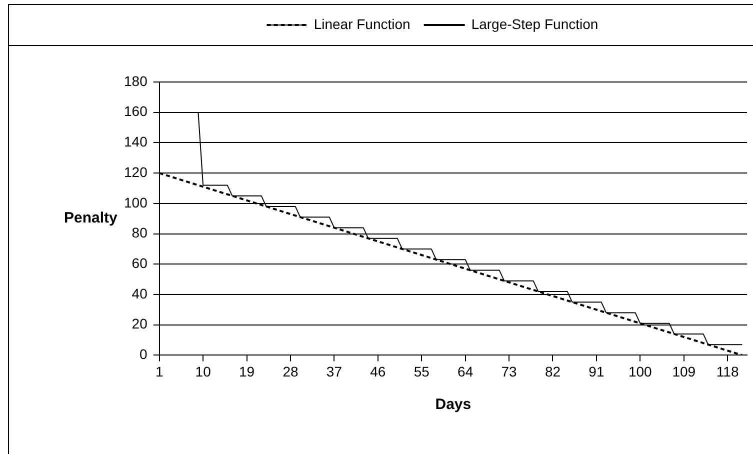 This screenshot has height=454, width=753. What do you see at coordinates (144, 354) in the screenshot?
I see `y-tick-label: 0` at bounding box center [144, 354].